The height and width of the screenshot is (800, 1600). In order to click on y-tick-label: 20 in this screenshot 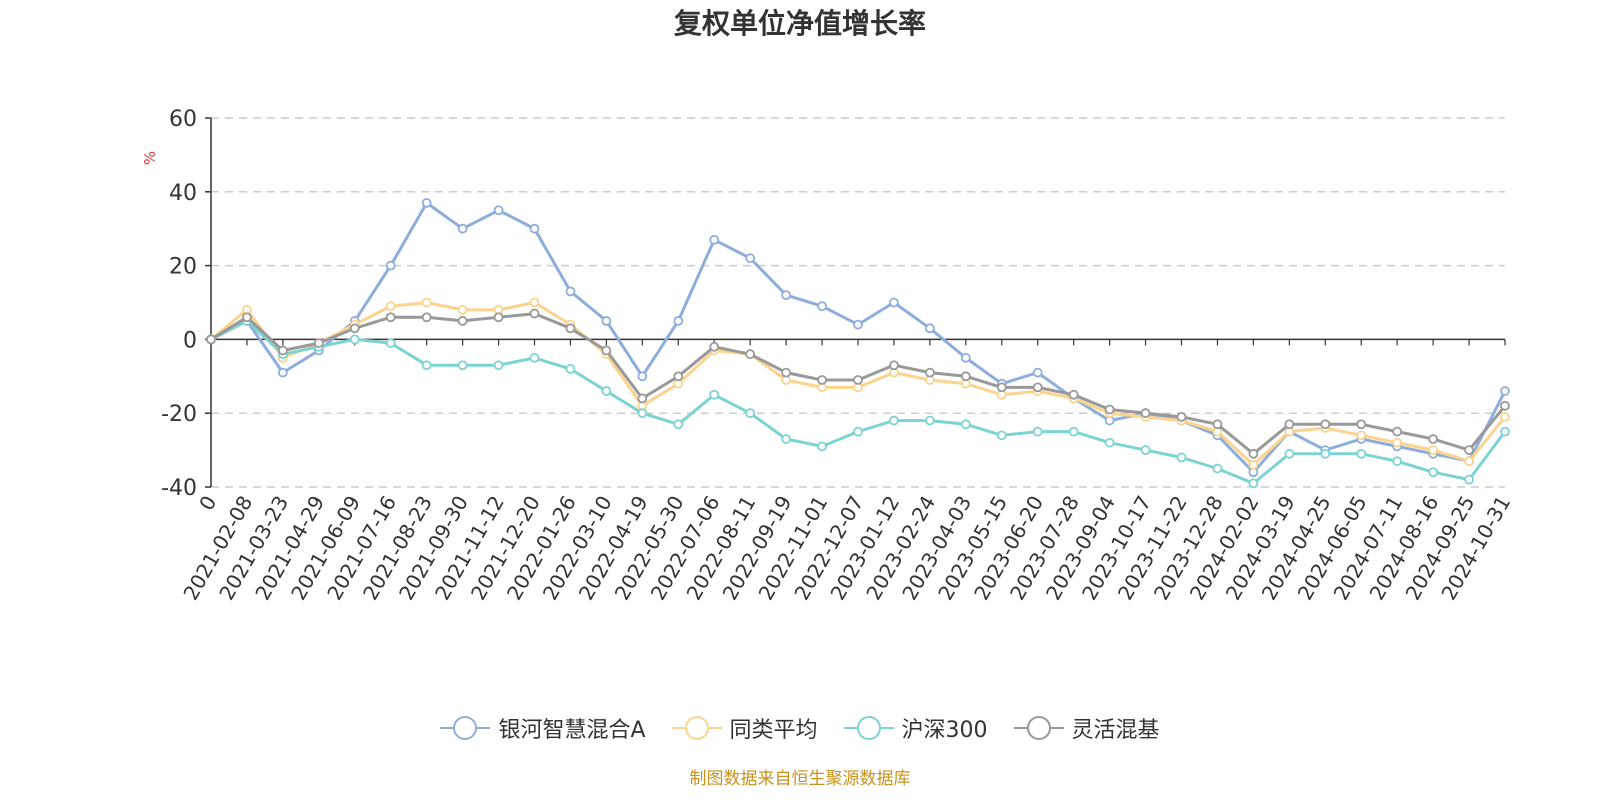, I will do `click(183, 267)`.